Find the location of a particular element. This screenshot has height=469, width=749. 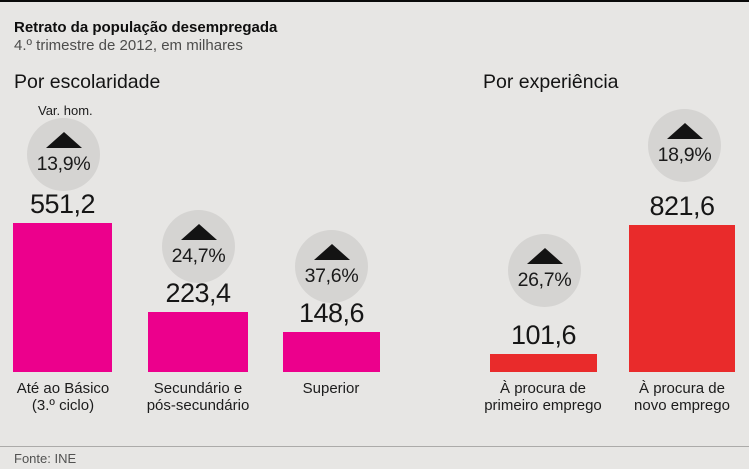

yoy-value: 18,9% is located at coordinates (684, 155).